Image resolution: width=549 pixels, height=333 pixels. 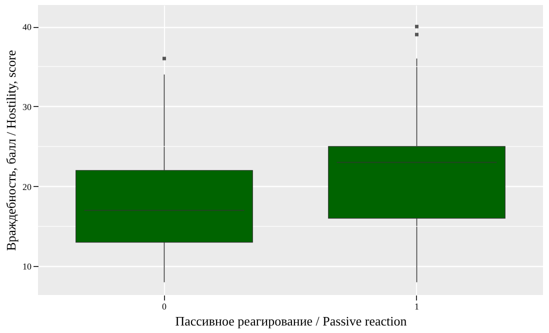 I want to click on y-axis-title: Враждебность, балл / Hostility, score, so click(x=11, y=150).